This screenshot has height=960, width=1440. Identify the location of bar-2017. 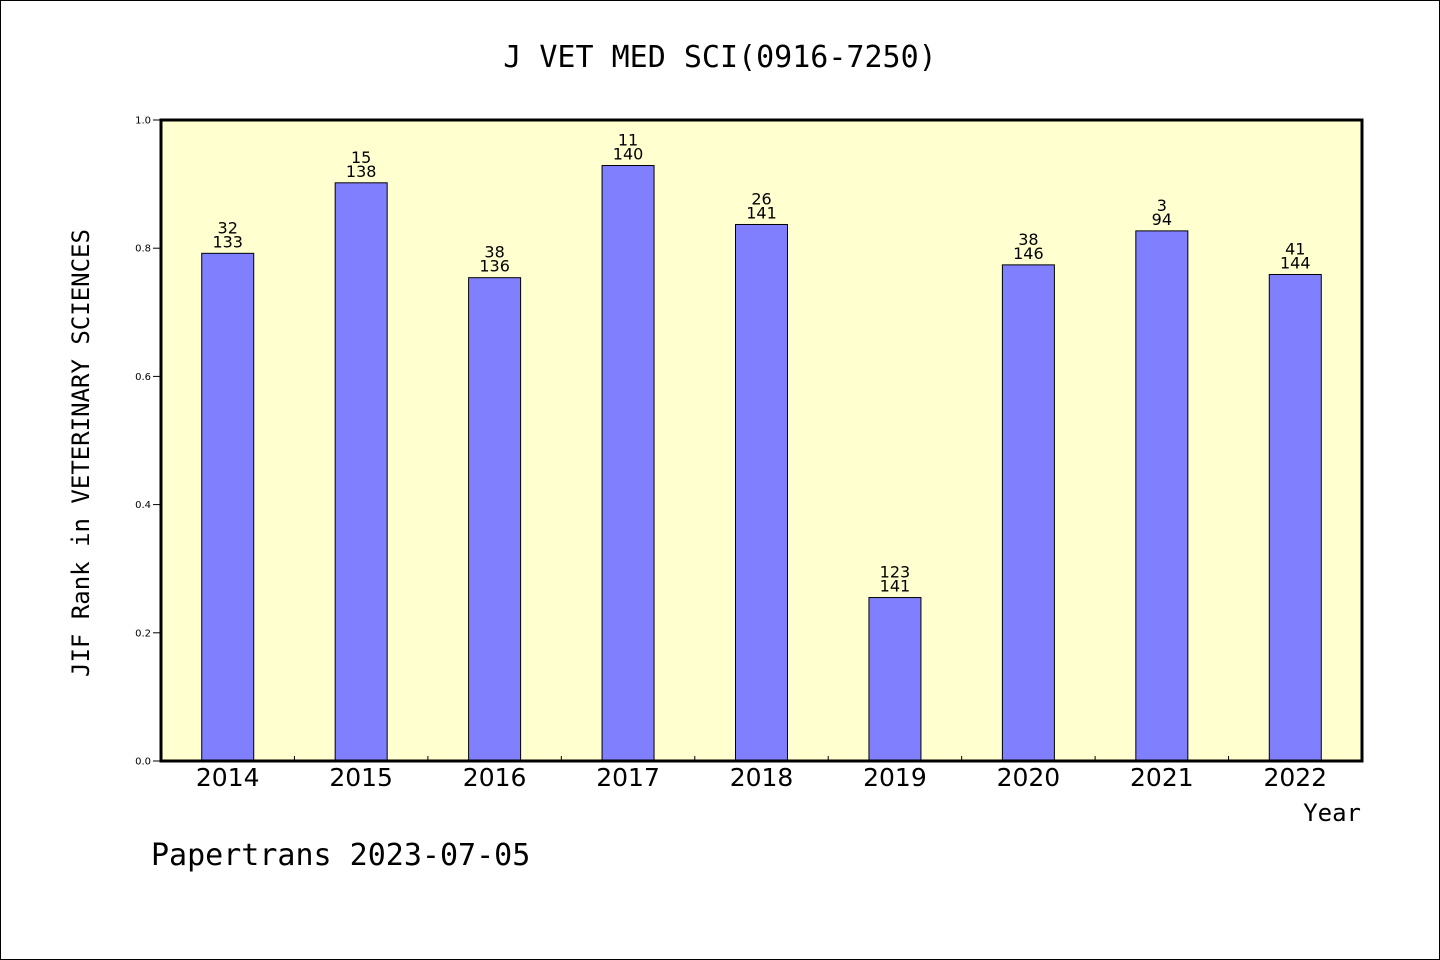
(628, 463).